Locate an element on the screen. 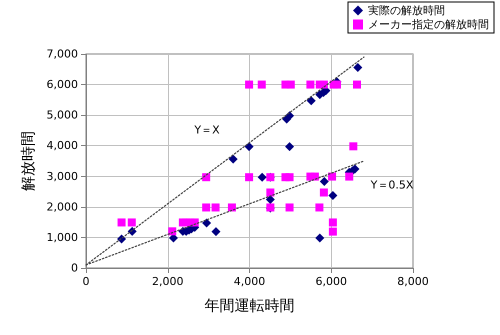  x-tick-label: 0 is located at coordinates (86, 281).